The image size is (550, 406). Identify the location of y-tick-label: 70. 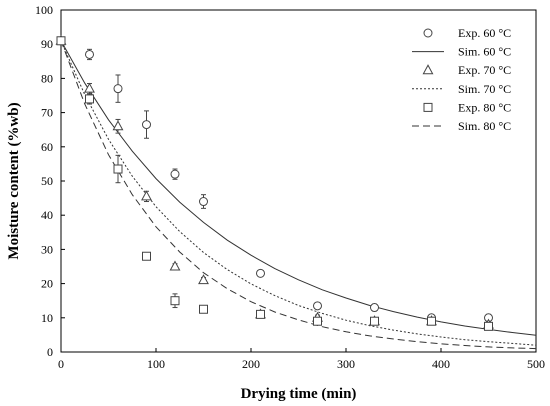
(47, 113).